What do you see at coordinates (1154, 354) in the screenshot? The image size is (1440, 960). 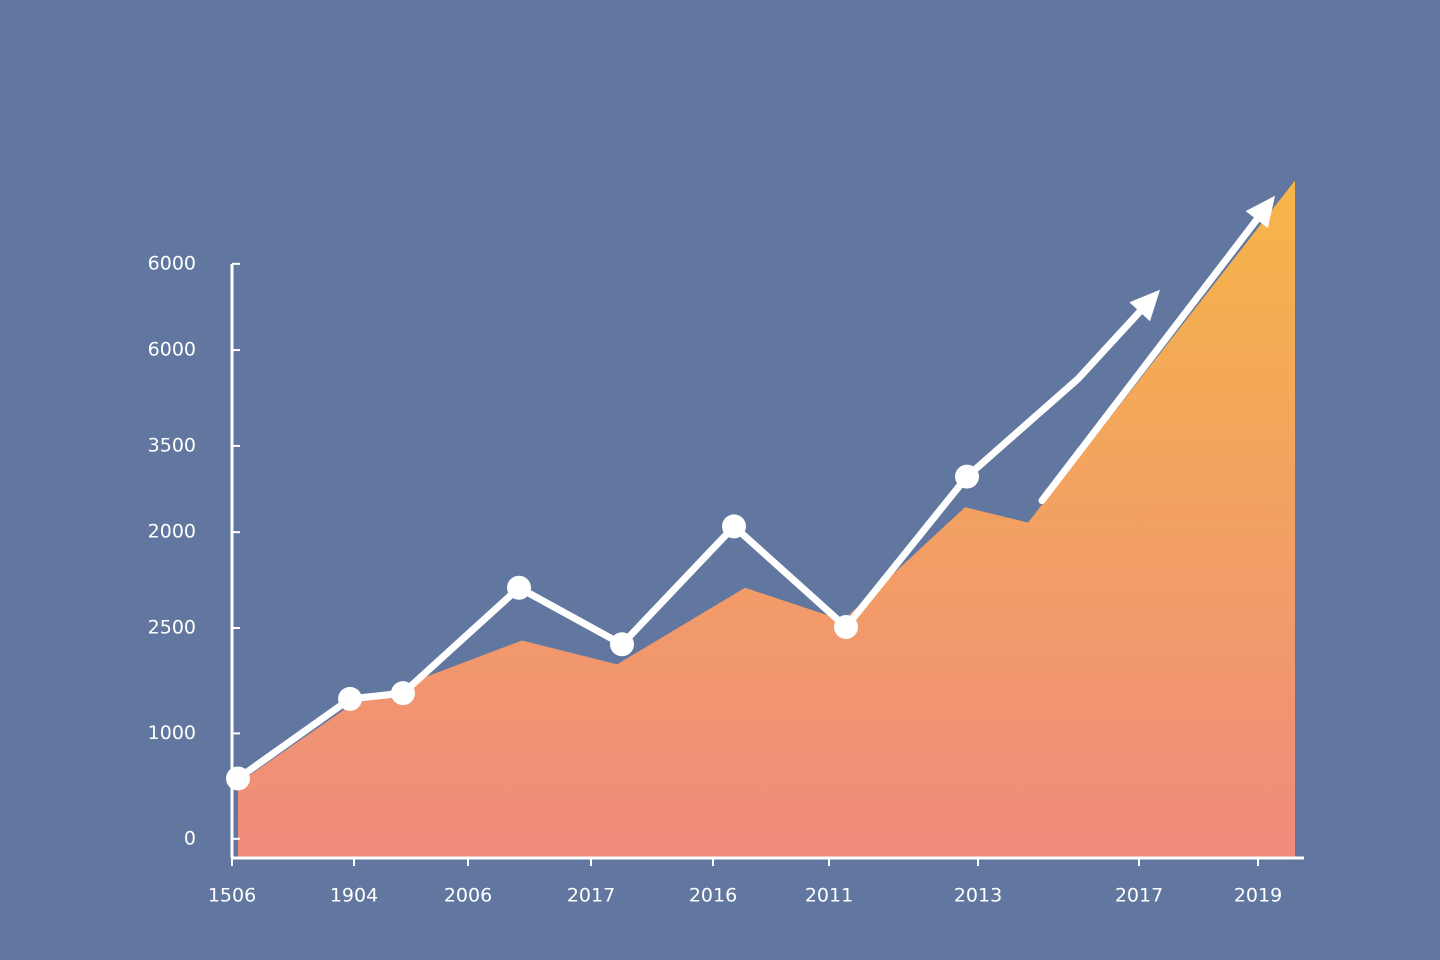 I see `line` at bounding box center [1154, 354].